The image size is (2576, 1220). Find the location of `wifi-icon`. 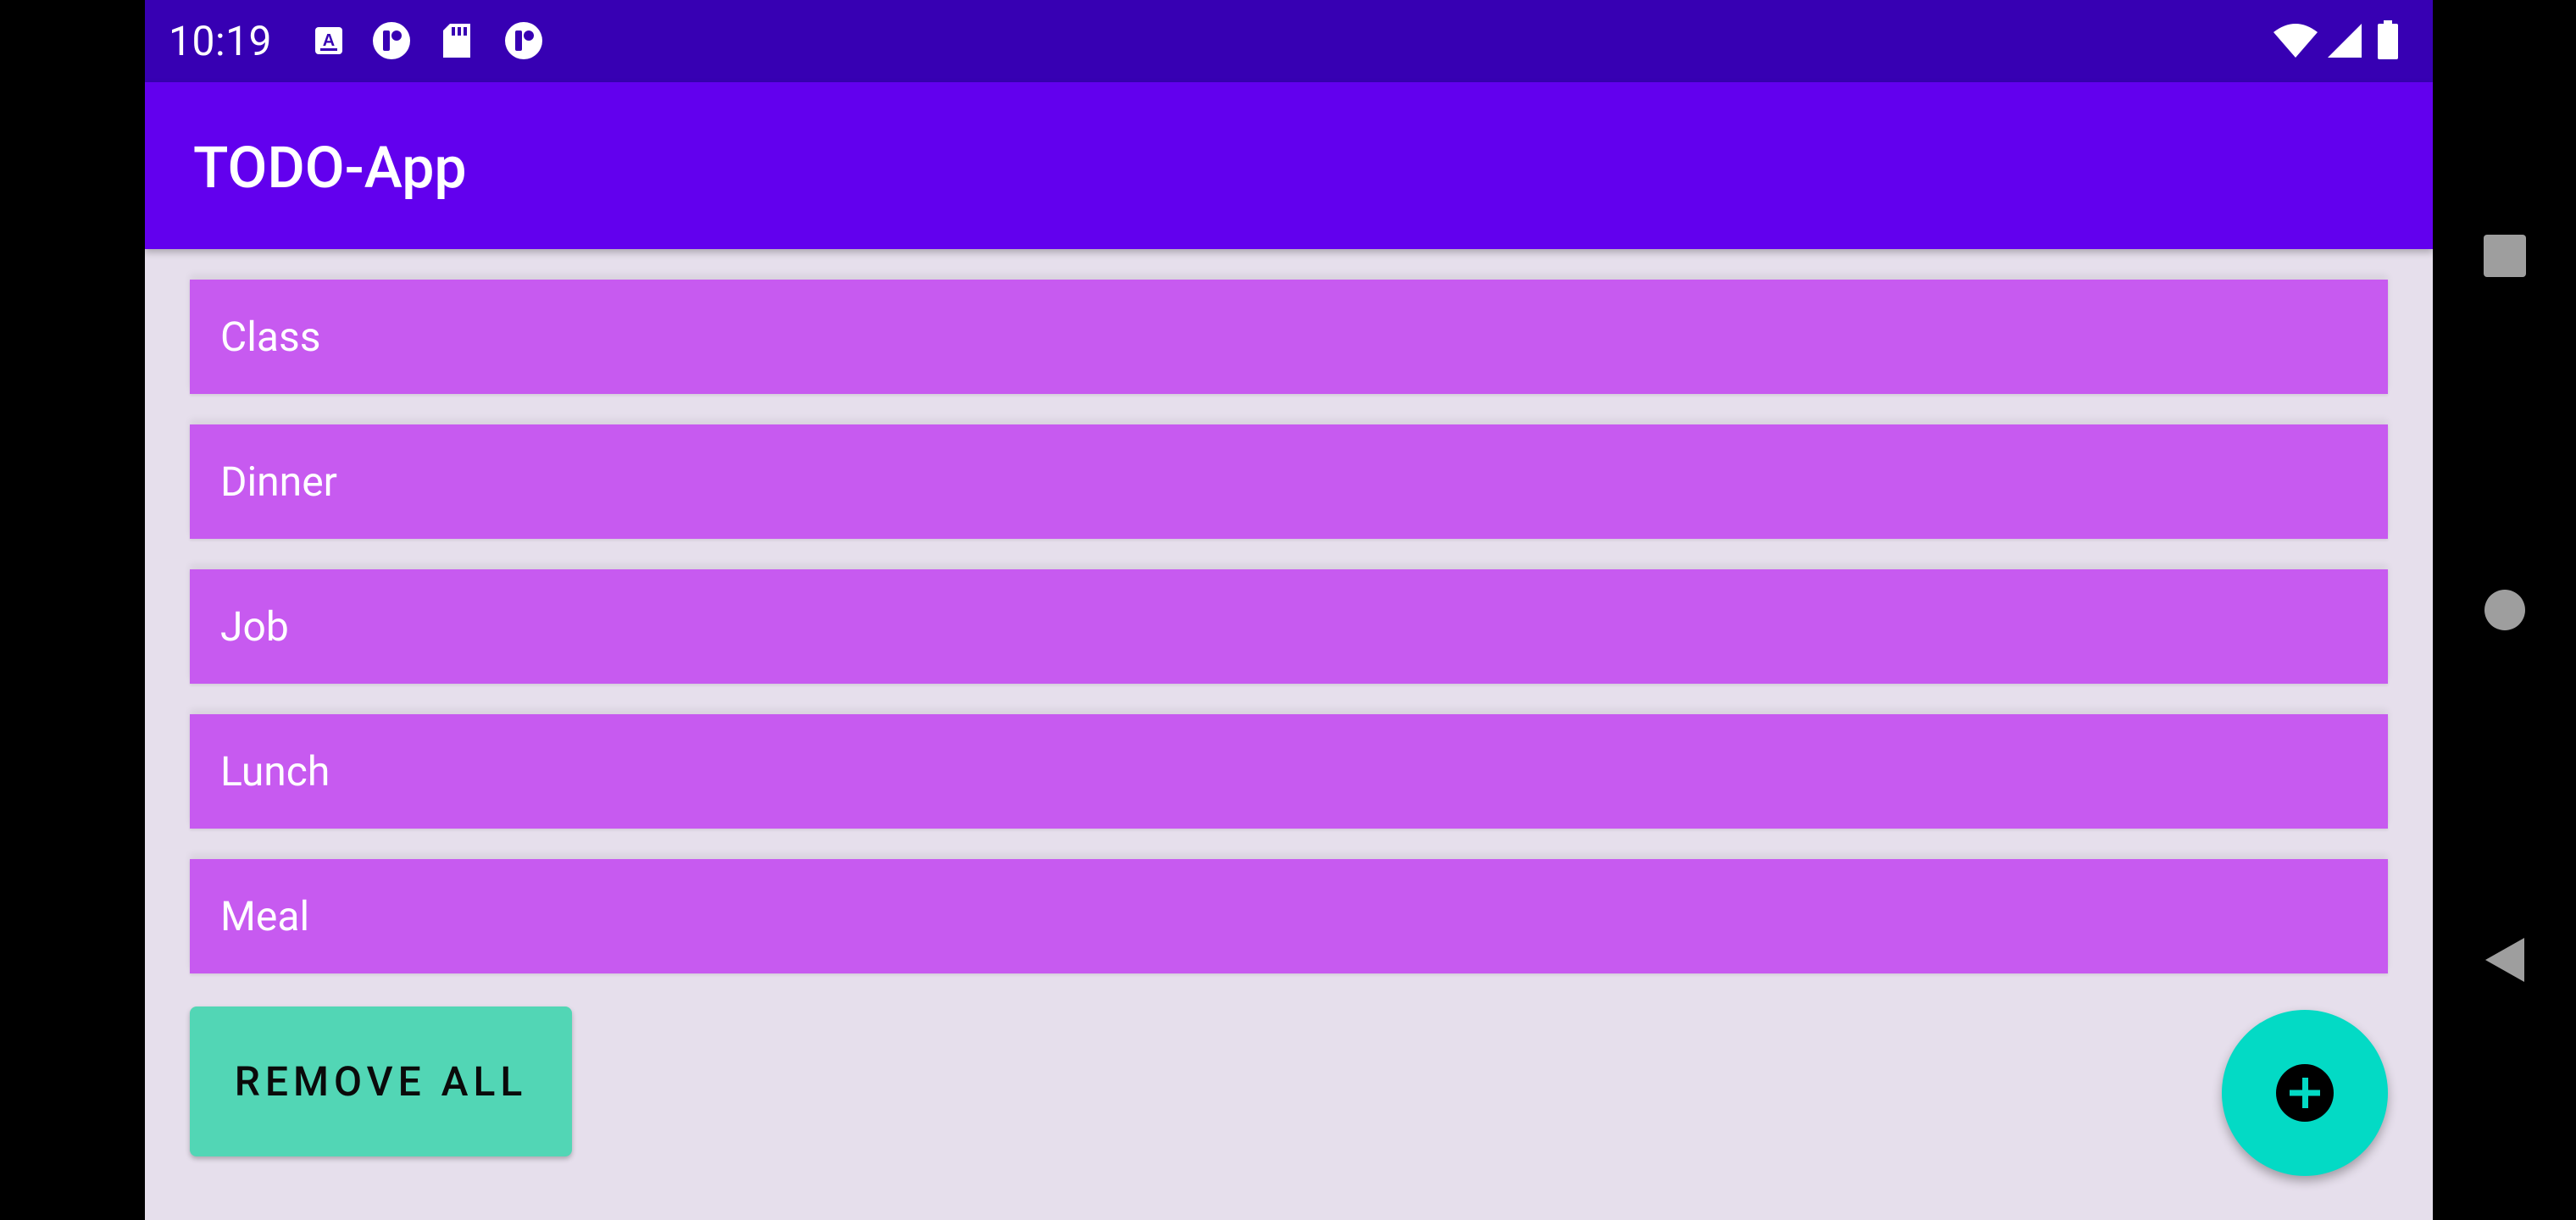

wifi-icon is located at coordinates (2295, 40).